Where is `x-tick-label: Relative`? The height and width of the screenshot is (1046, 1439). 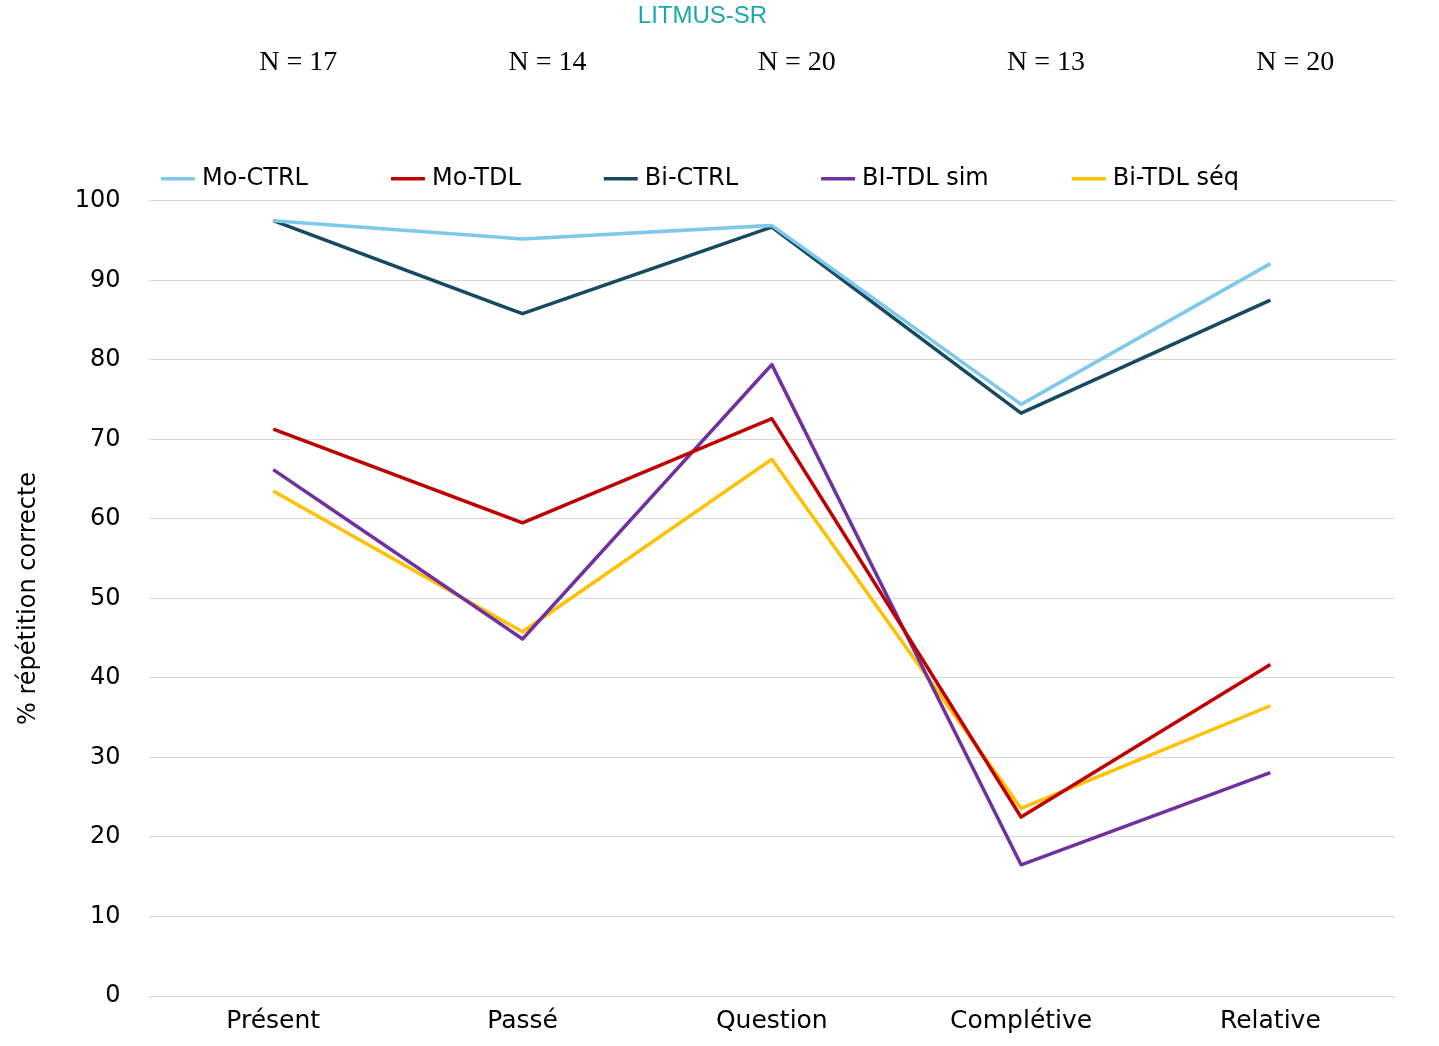
x-tick-label: Relative is located at coordinates (1270, 1019).